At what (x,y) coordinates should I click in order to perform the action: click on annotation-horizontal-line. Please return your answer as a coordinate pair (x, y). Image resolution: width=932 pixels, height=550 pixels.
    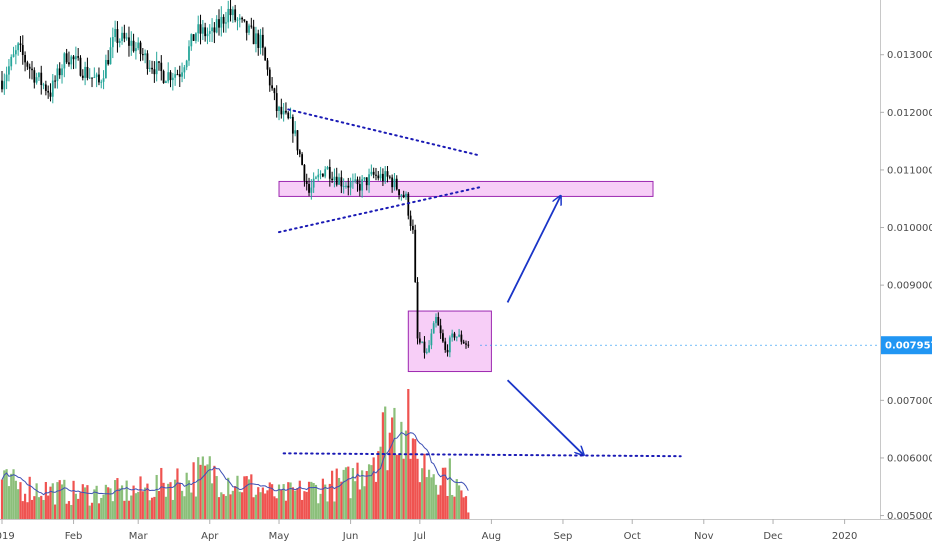
    Looking at the image, I should click on (482, 455).